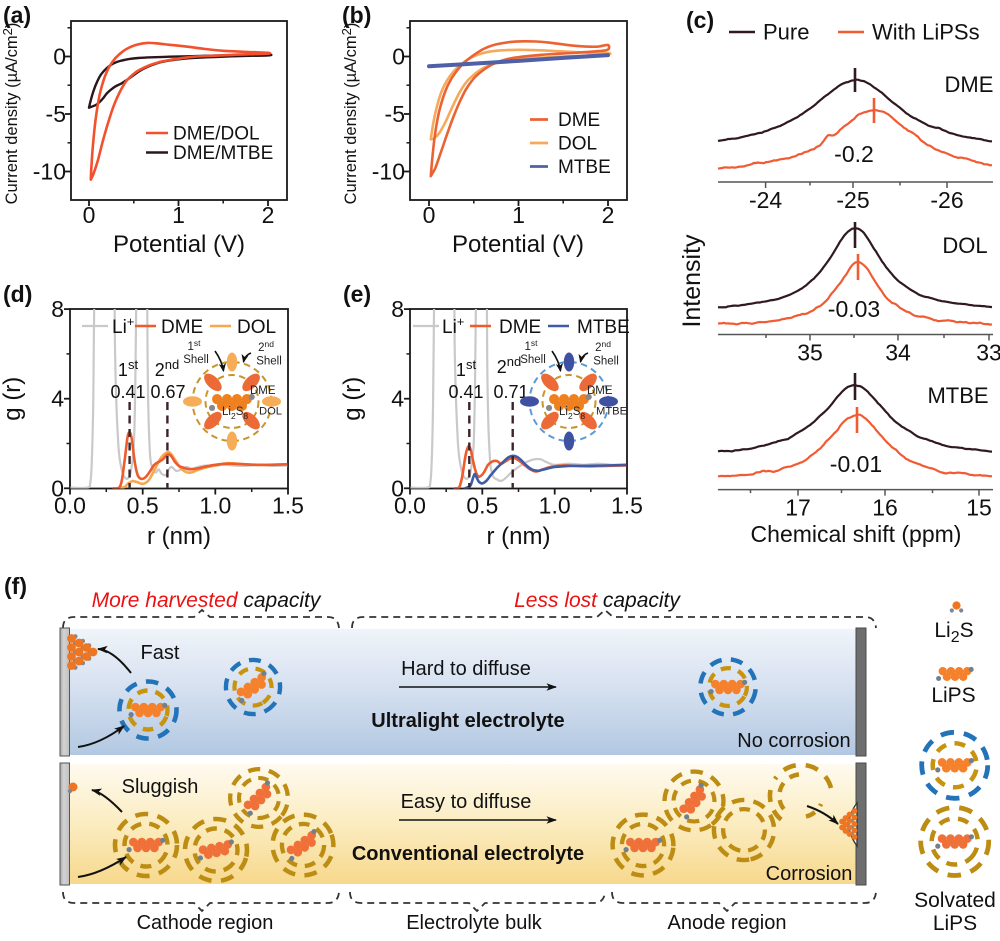 This screenshot has height=941, width=1000. What do you see at coordinates (510, 392) in the screenshot?
I see `svg-text: 0.71` at bounding box center [510, 392].